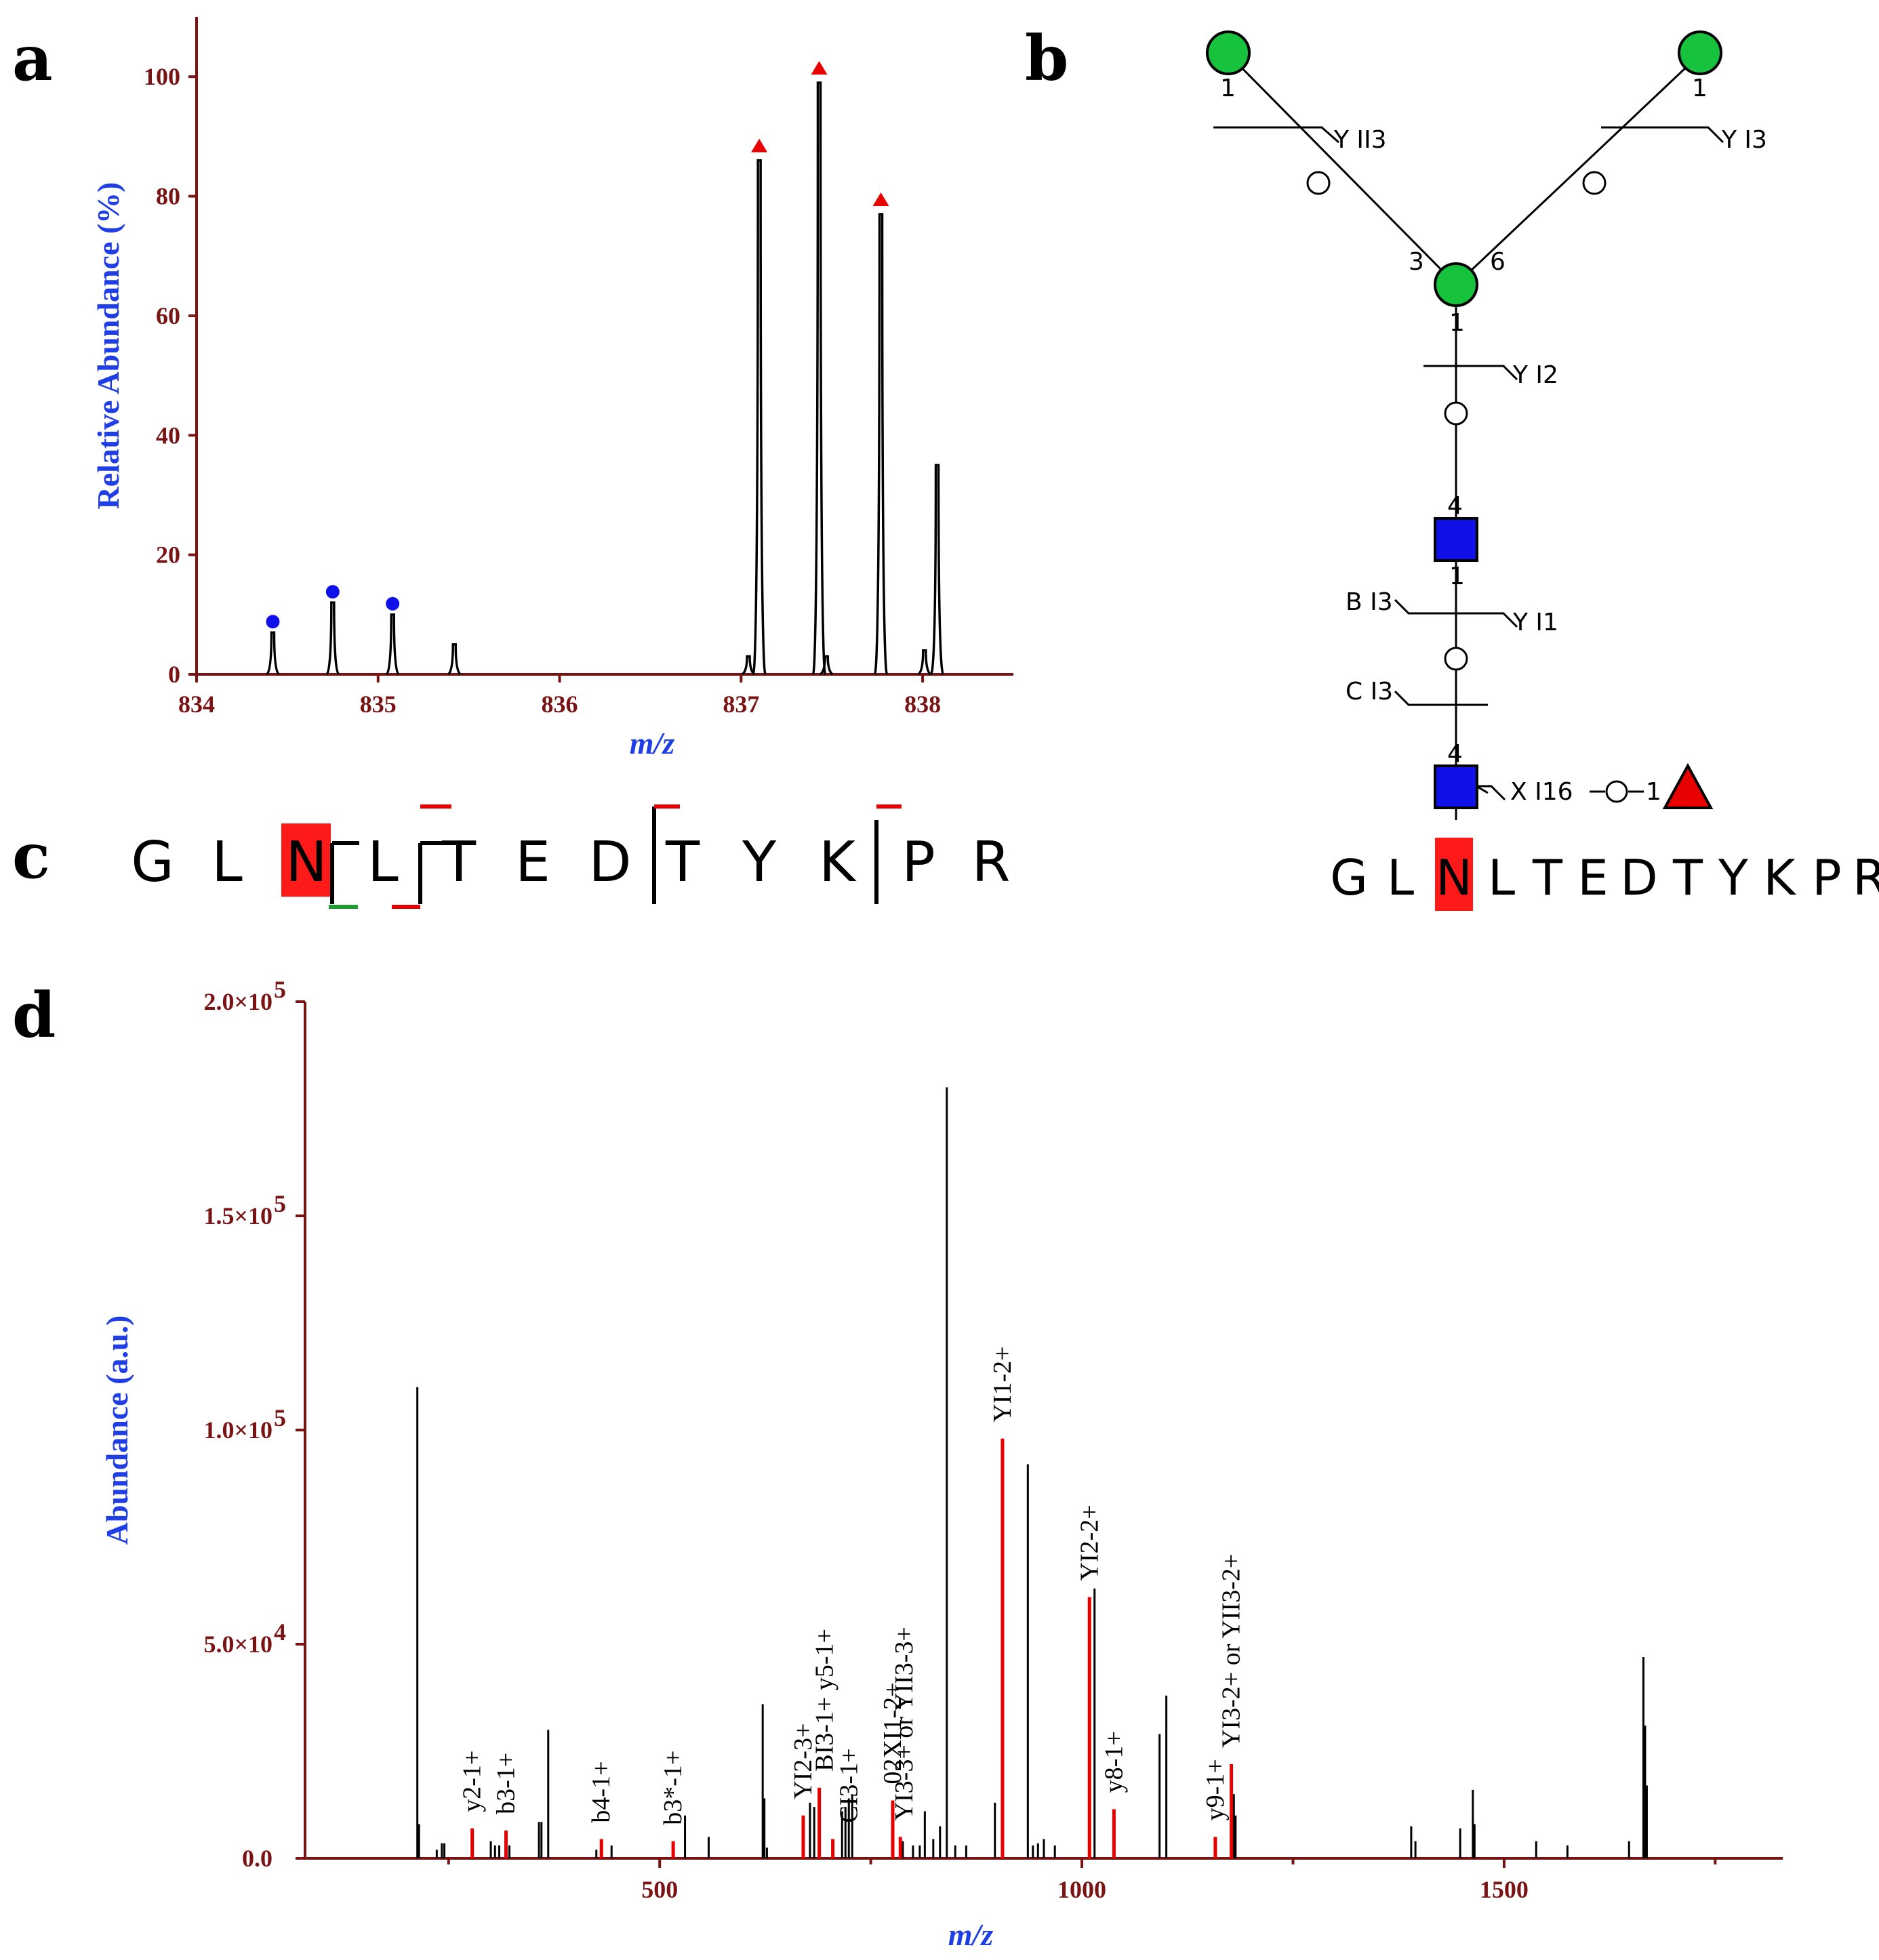 The image size is (1879, 1960). What do you see at coordinates (609, 863) in the screenshot?
I see `fragment-map-residue: D` at bounding box center [609, 863].